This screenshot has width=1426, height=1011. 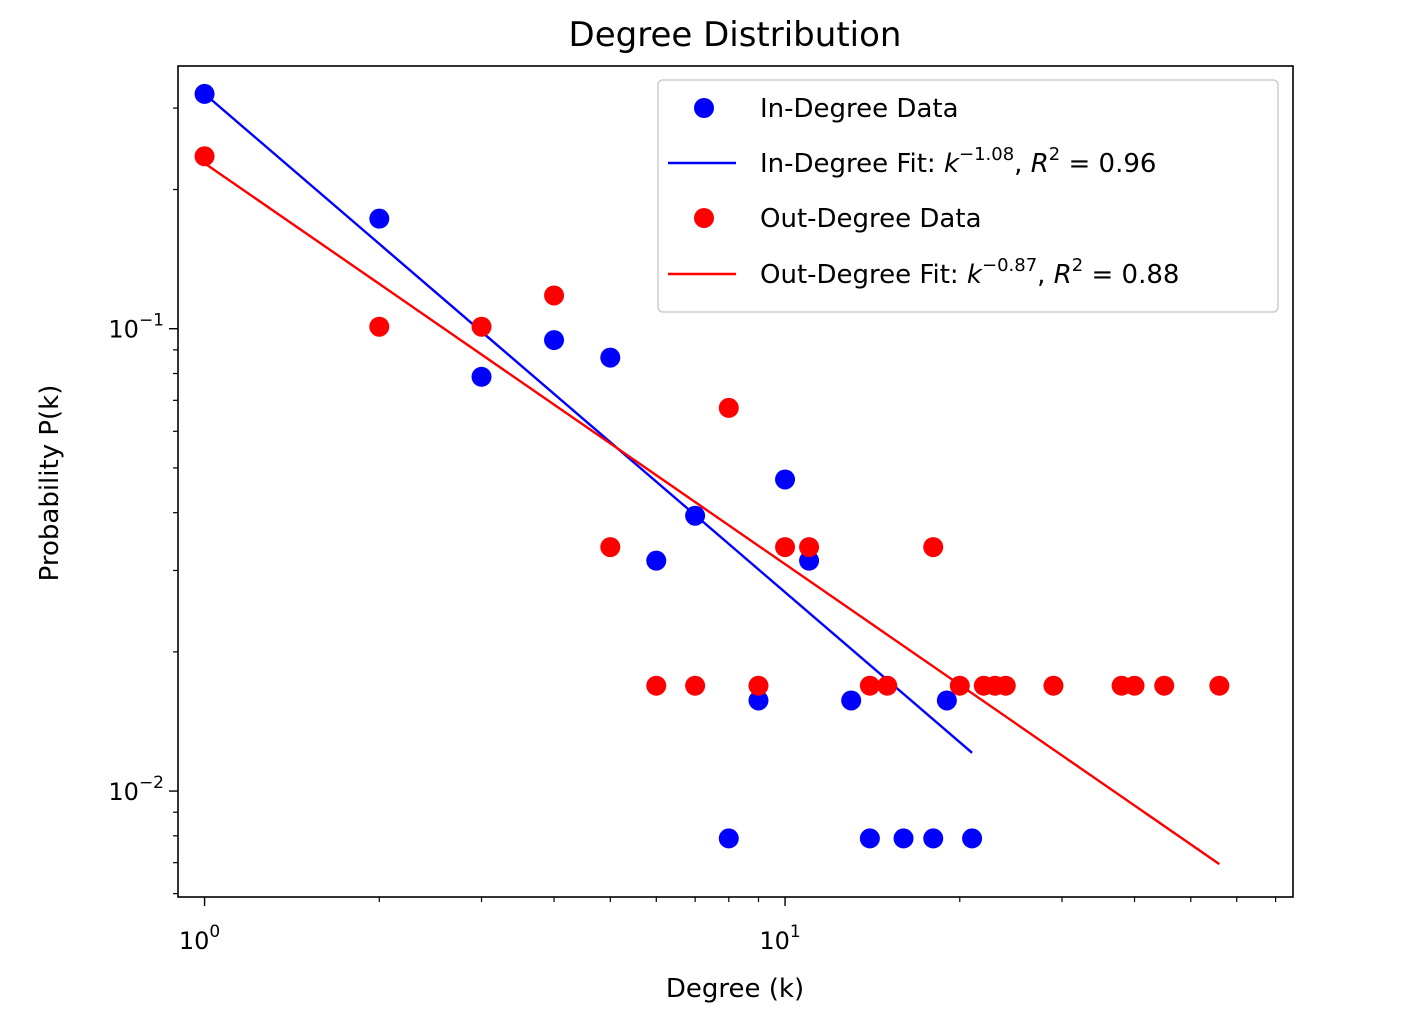 What do you see at coordinates (779, 938) in the screenshot?
I see `x-tick-label: 10¹` at bounding box center [779, 938].